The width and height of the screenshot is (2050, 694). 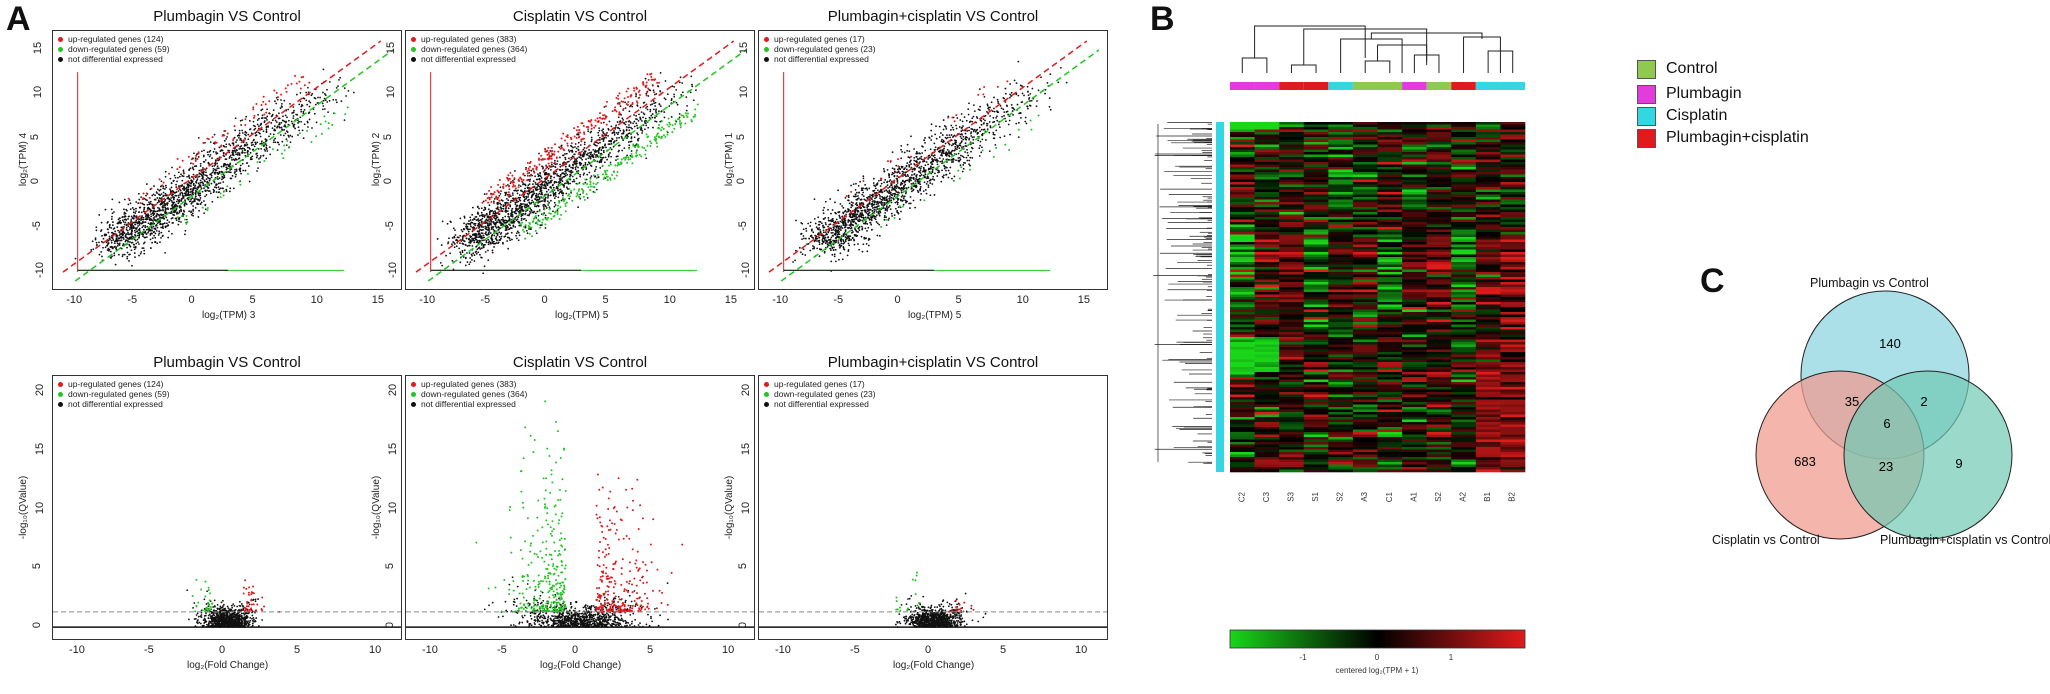 I want to click on y-tick-label: -5, so click(x=36, y=225).